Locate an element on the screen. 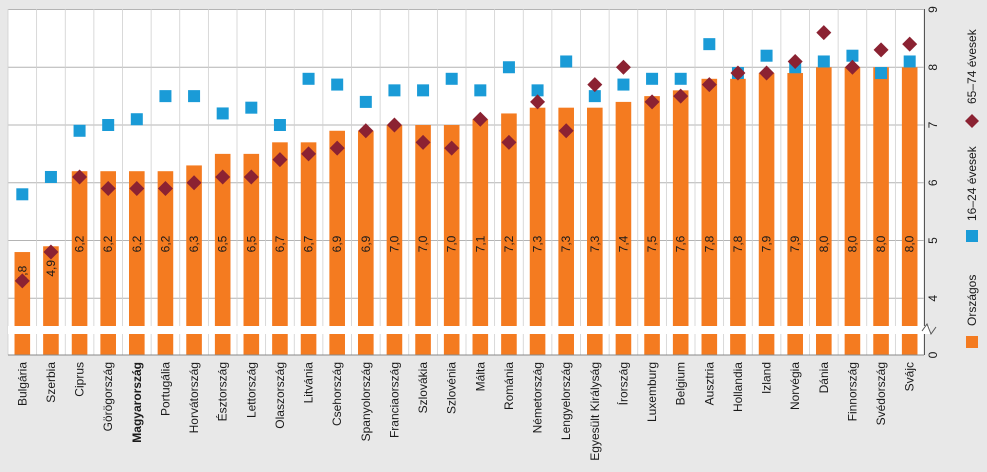  legend-label: 16–24 évesek is located at coordinates (972, 183).